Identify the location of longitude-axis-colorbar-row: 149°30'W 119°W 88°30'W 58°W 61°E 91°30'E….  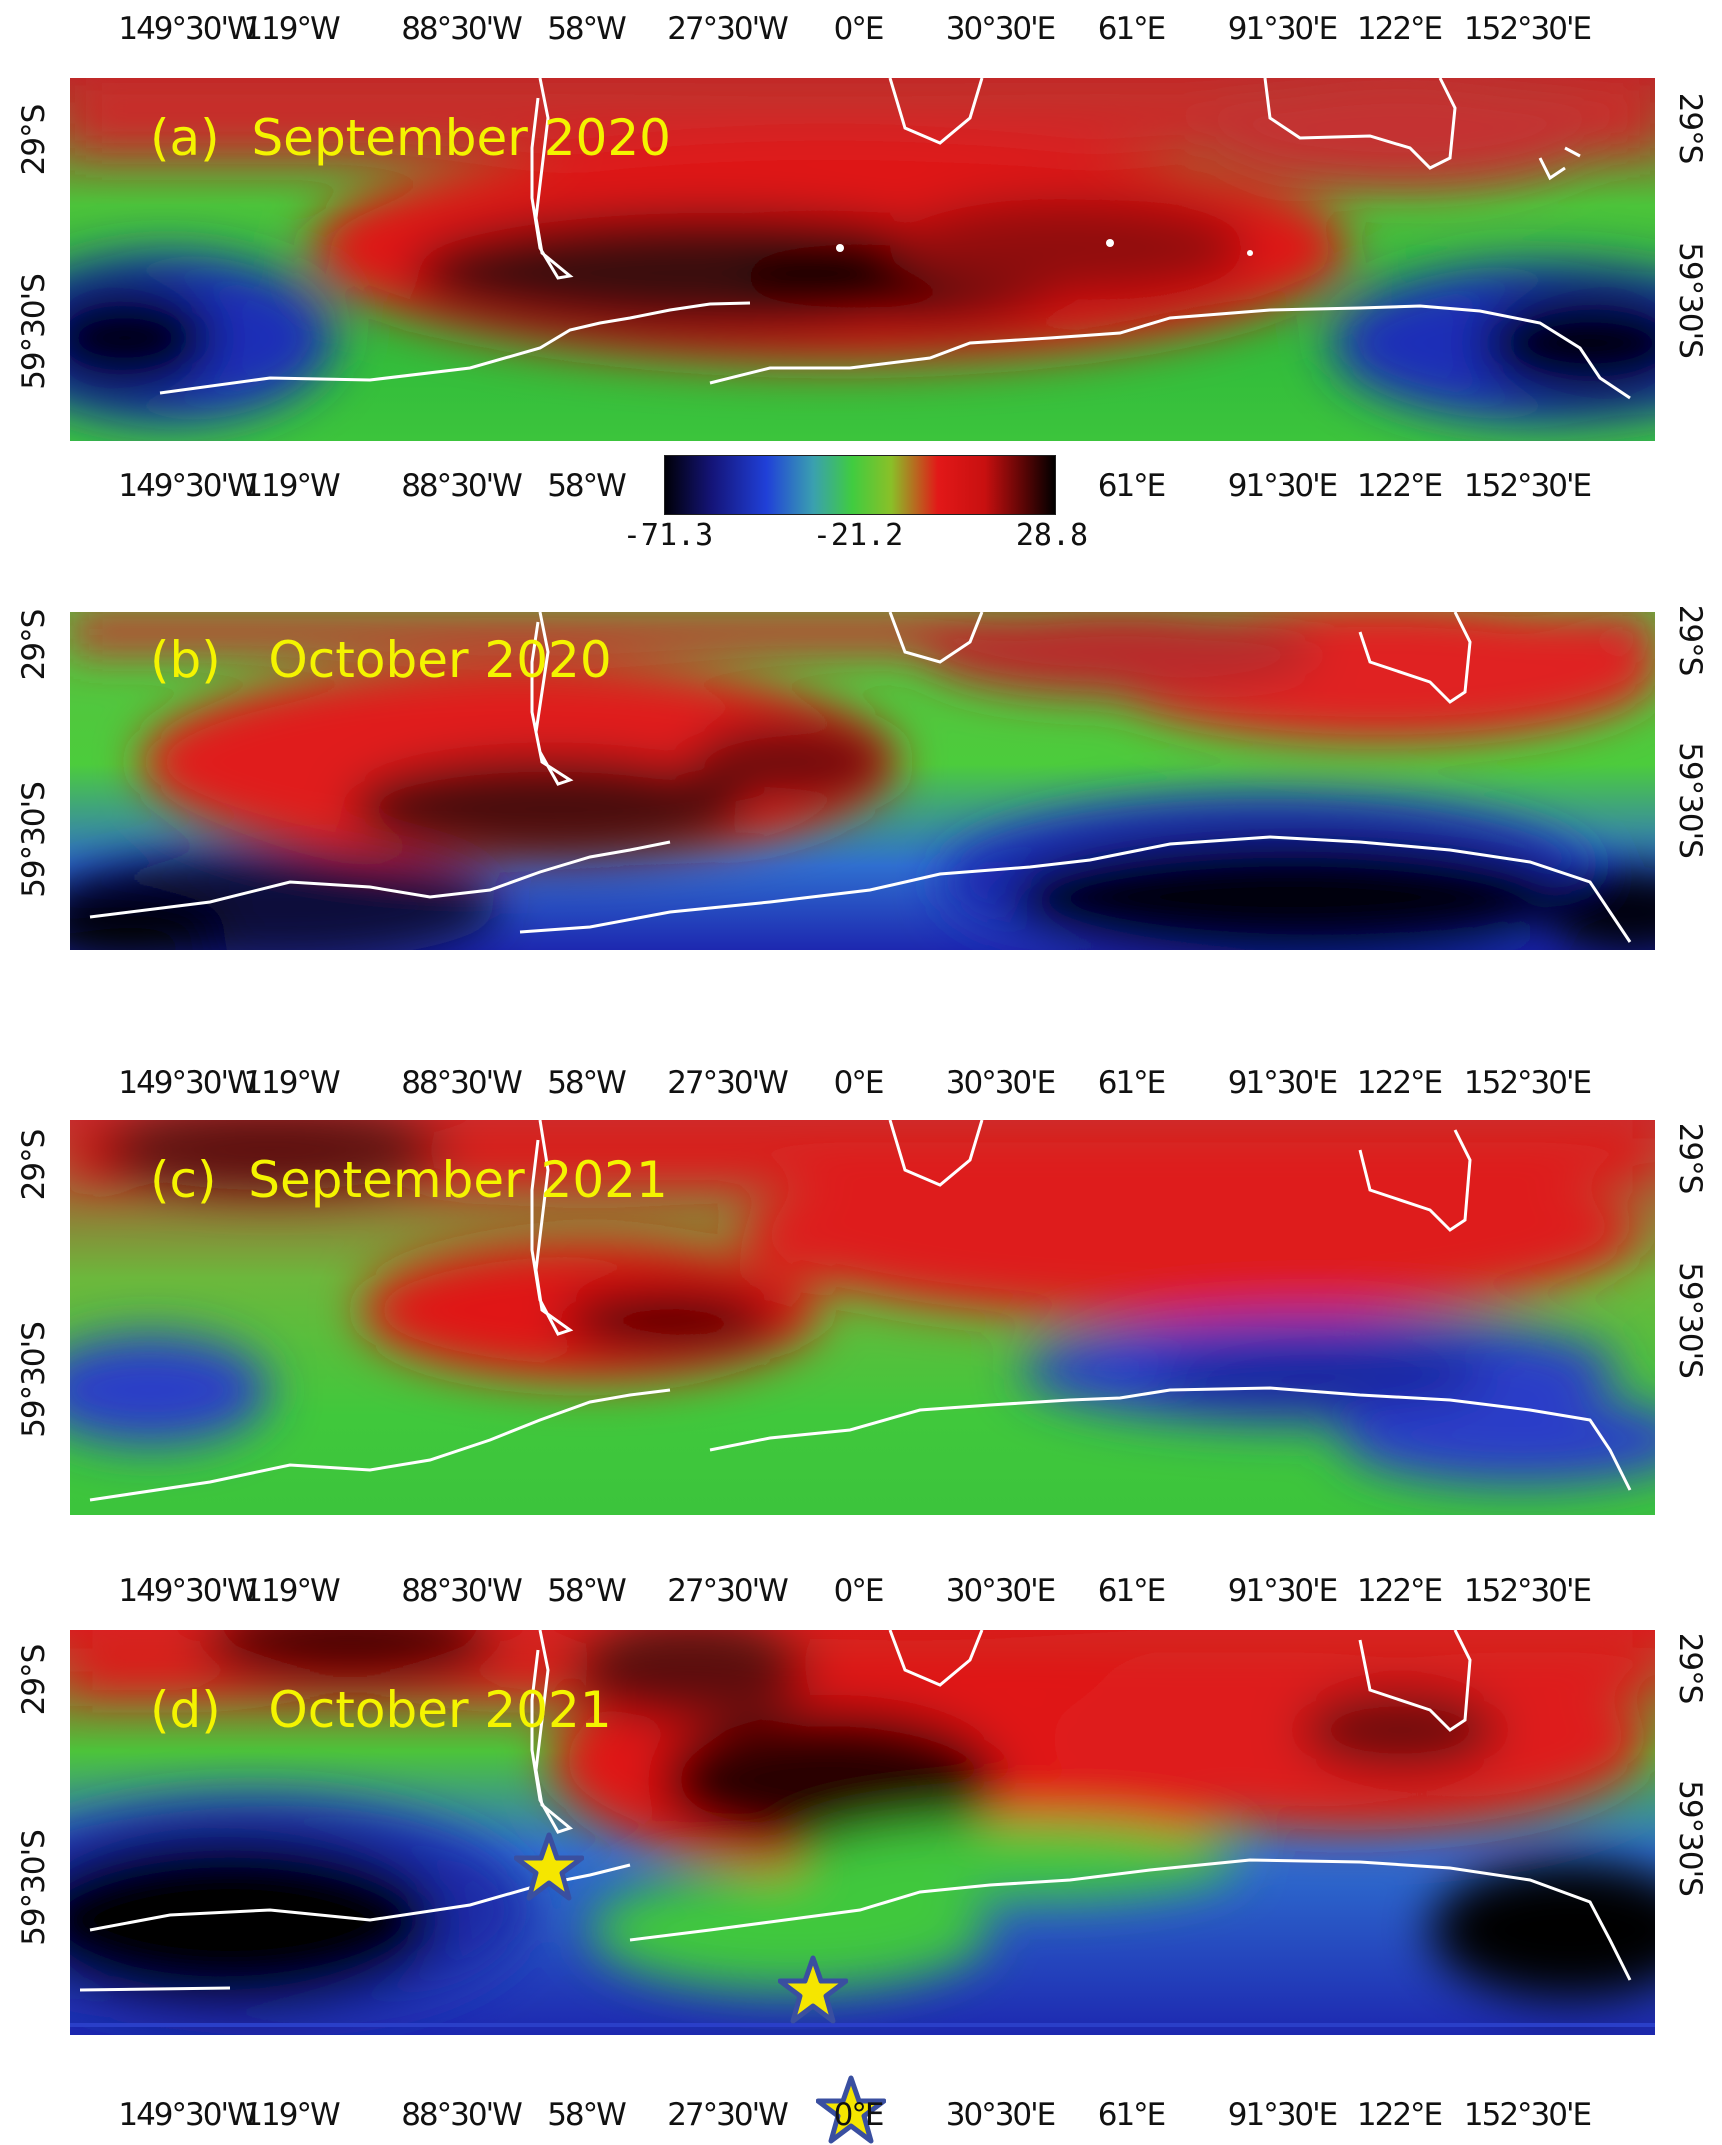
(861, 486).